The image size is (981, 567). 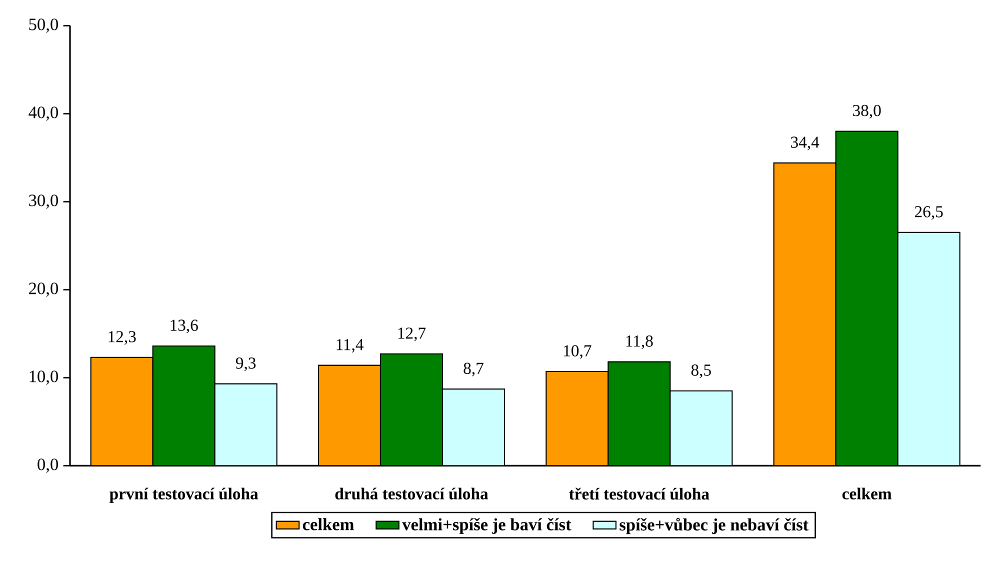 What do you see at coordinates (48, 465) in the screenshot?
I see `y-tick-label: 0,0` at bounding box center [48, 465].